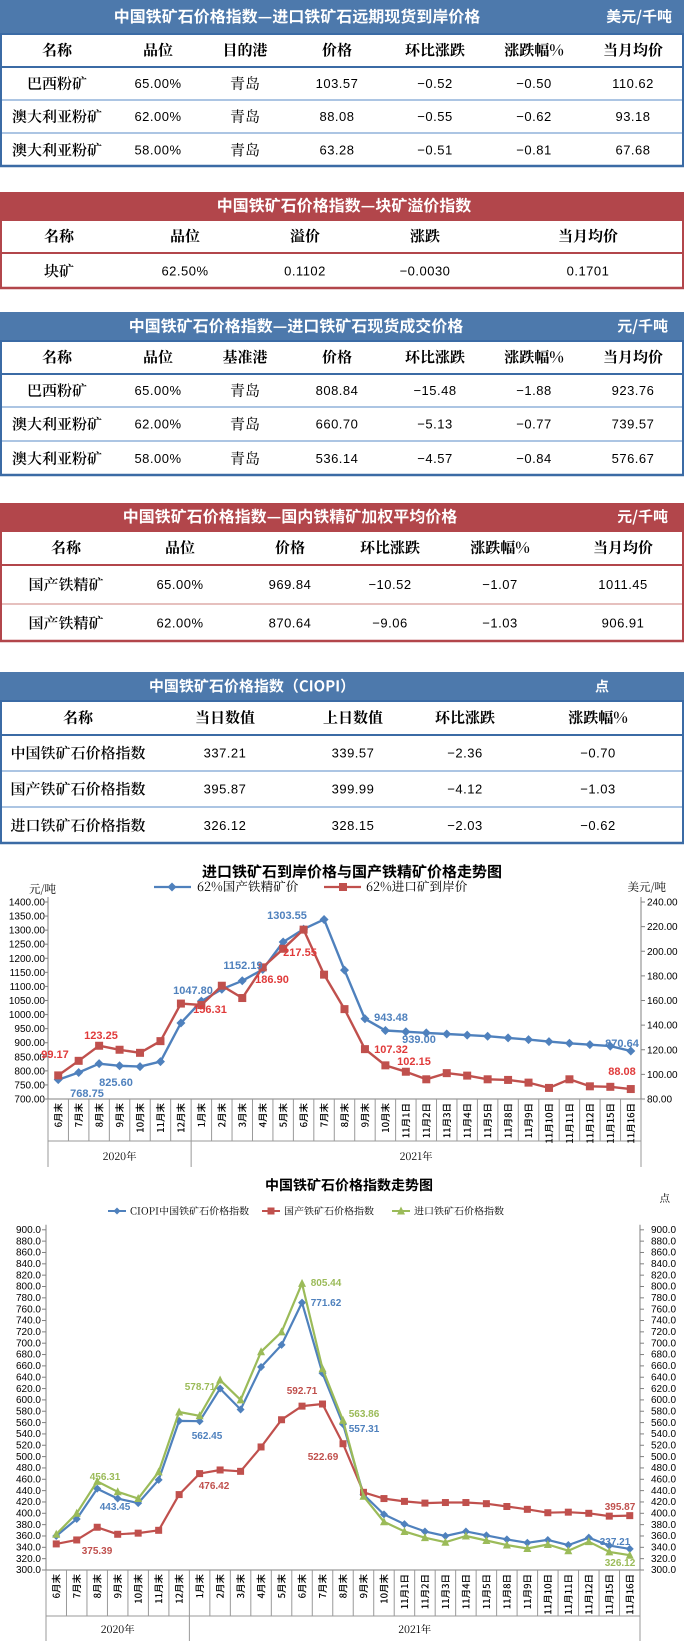  Describe the element at coordinates (28, 1321) in the screenshot. I see `svg-text: 740.0` at that location.